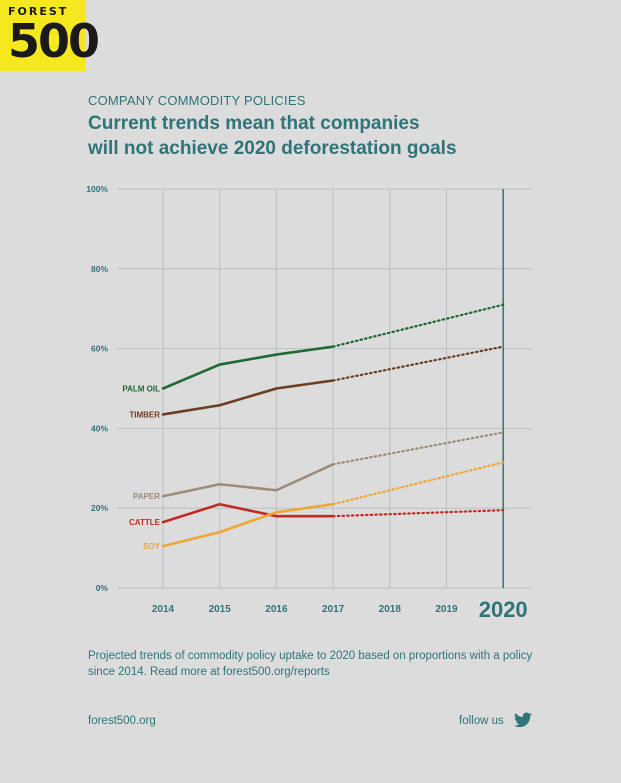 This screenshot has width=621, height=783. What do you see at coordinates (145, 522) in the screenshot?
I see `series-label: CATTLE` at bounding box center [145, 522].